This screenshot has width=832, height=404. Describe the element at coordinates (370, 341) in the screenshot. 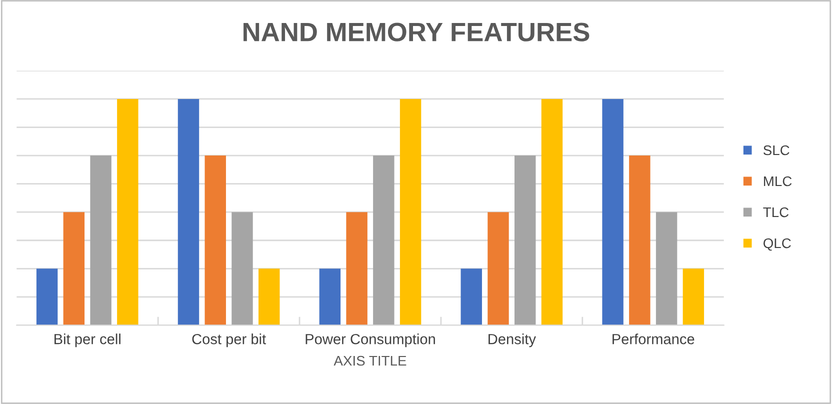

I see `x-tick-label: Power Consumption` at that location.